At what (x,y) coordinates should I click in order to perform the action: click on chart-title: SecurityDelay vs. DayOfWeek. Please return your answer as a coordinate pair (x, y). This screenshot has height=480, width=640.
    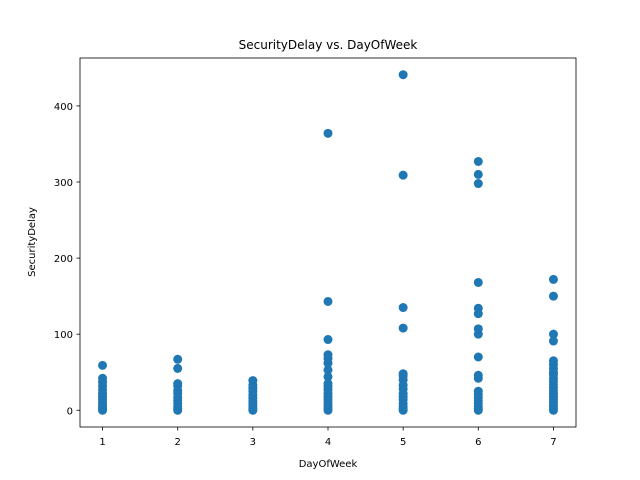
    Looking at the image, I should click on (328, 45).